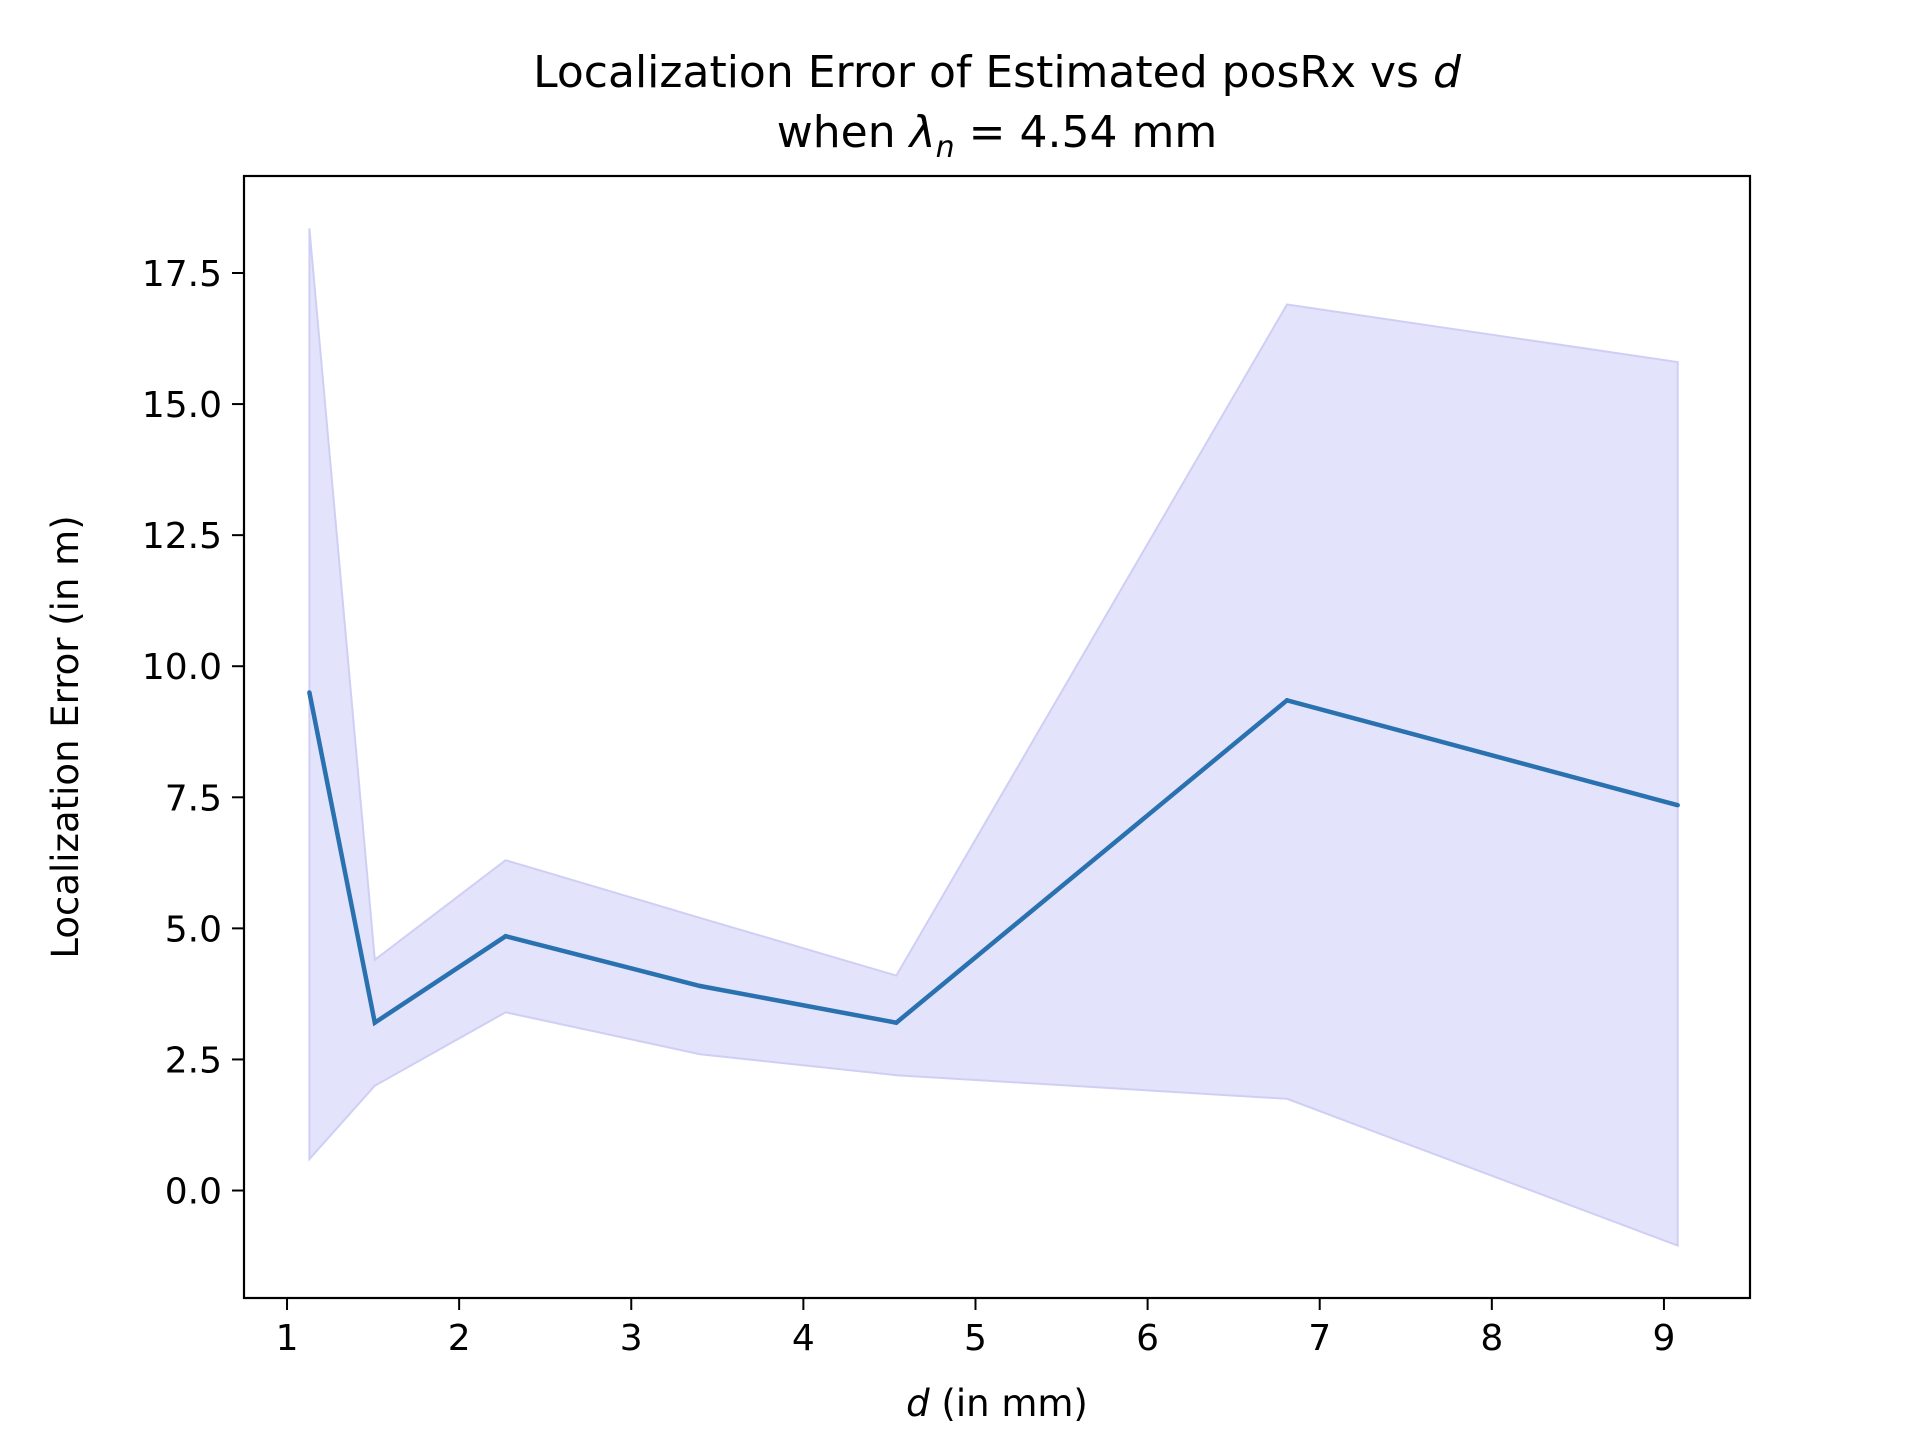 The height and width of the screenshot is (1440, 1920). Describe the element at coordinates (1663, 1338) in the screenshot. I see `x-tick-label: 9` at that location.